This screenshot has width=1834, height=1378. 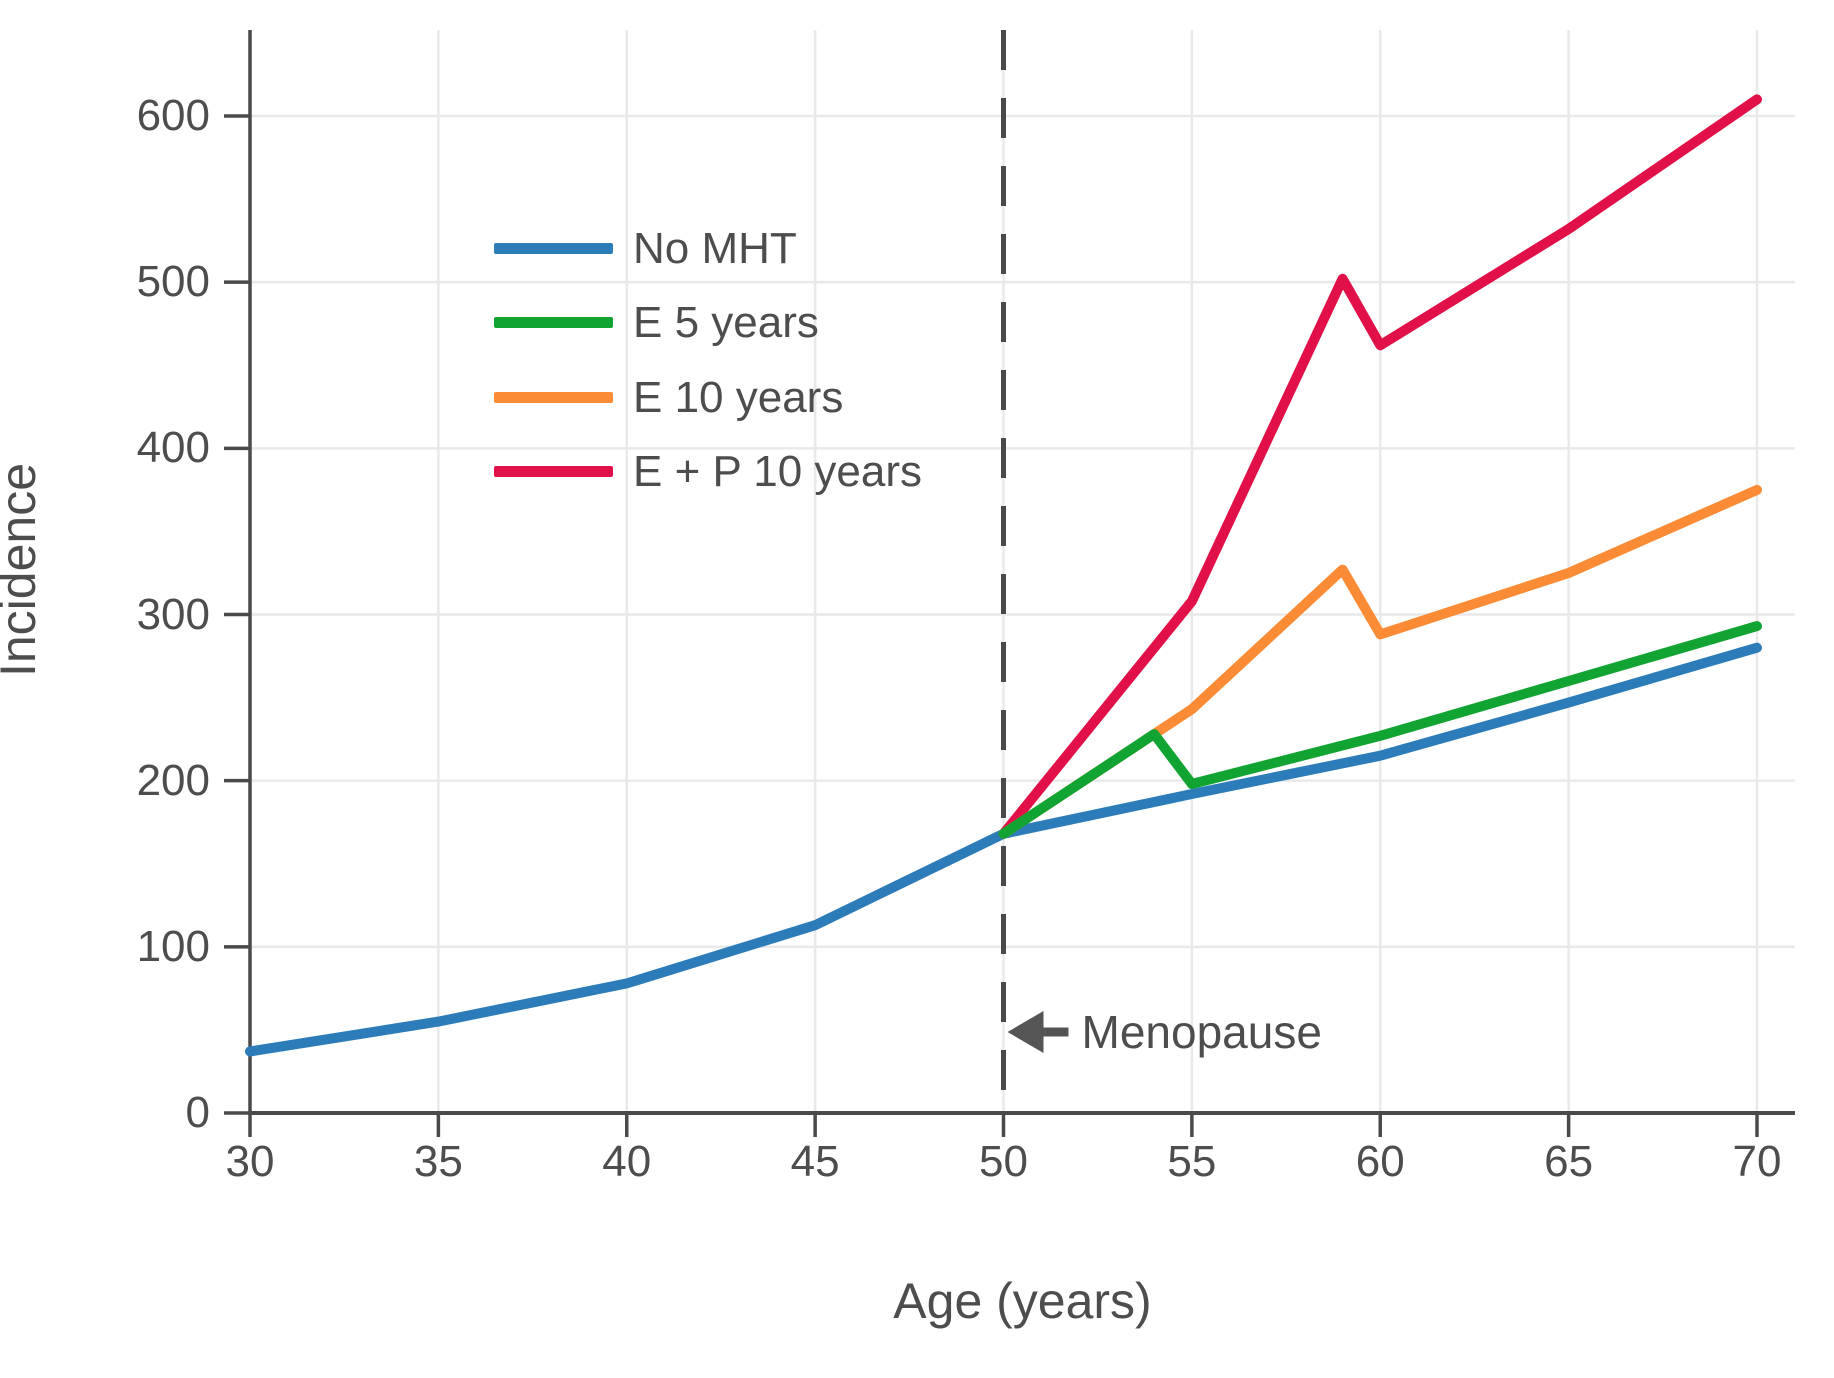 What do you see at coordinates (815, 1161) in the screenshot?
I see `x-tick-label-45: 45` at bounding box center [815, 1161].